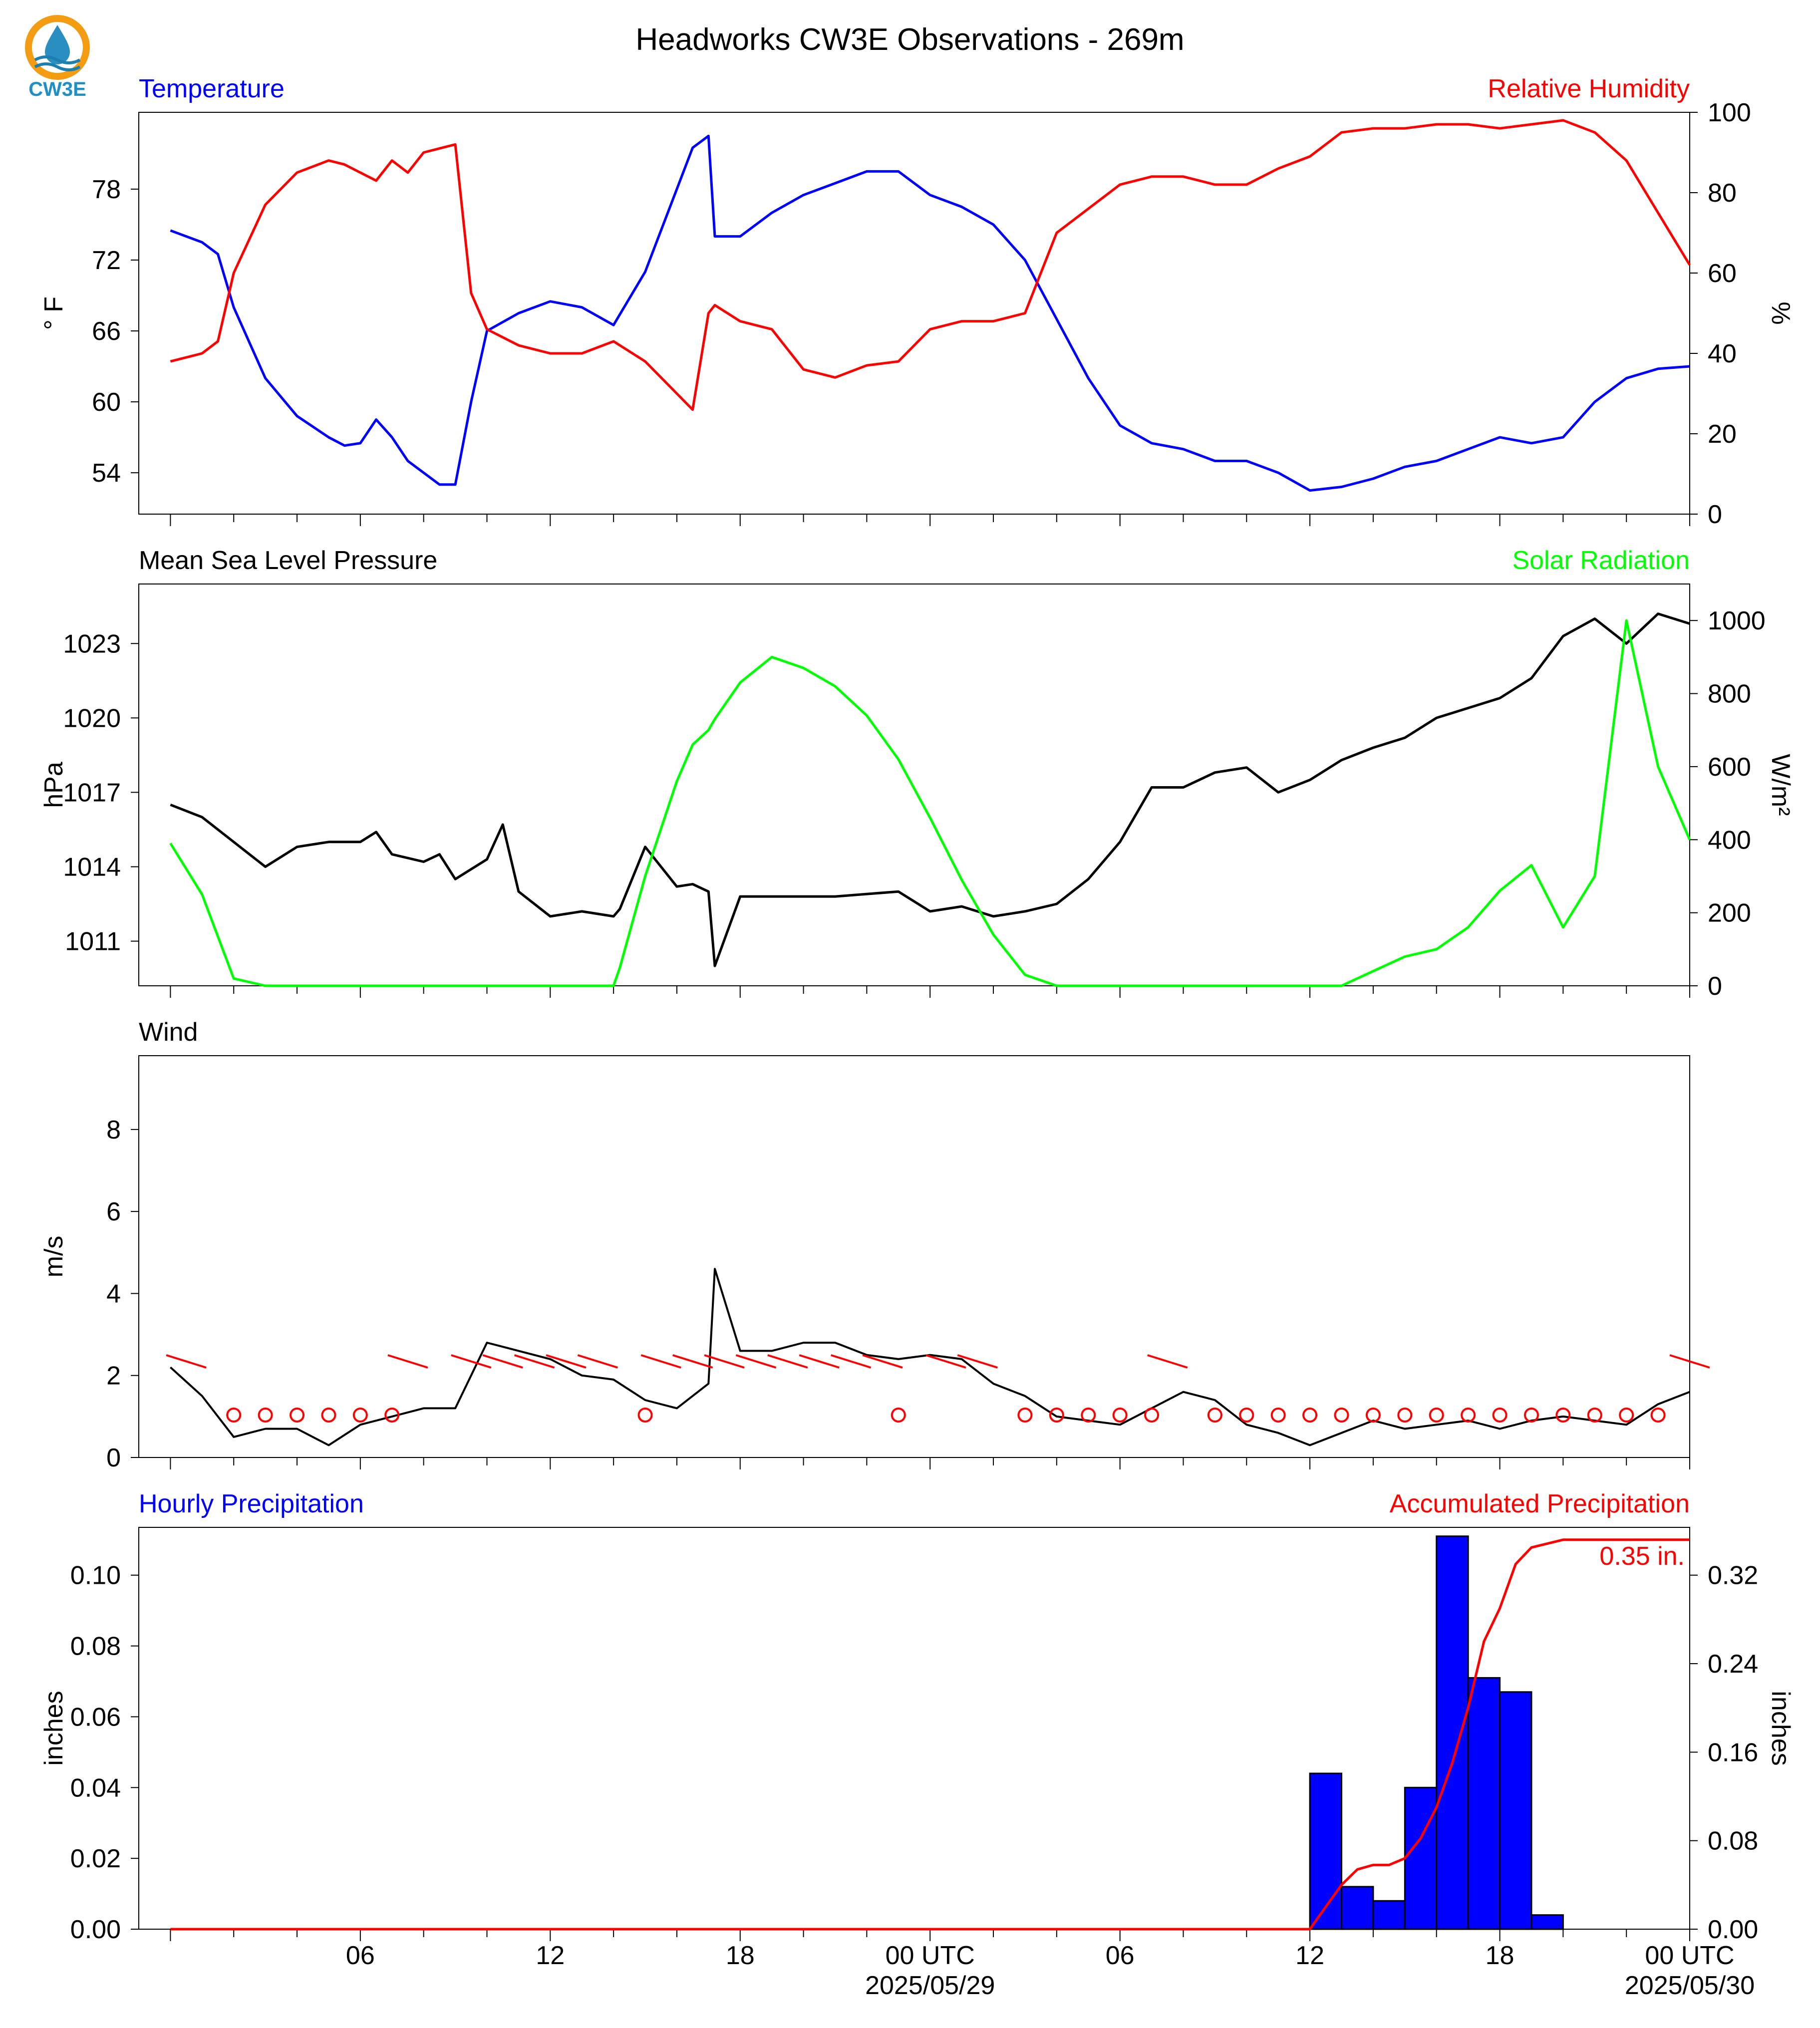 The image size is (1820, 2028). What do you see at coordinates (106, 189) in the screenshot?
I see `y-left-tick-label: 78` at bounding box center [106, 189].